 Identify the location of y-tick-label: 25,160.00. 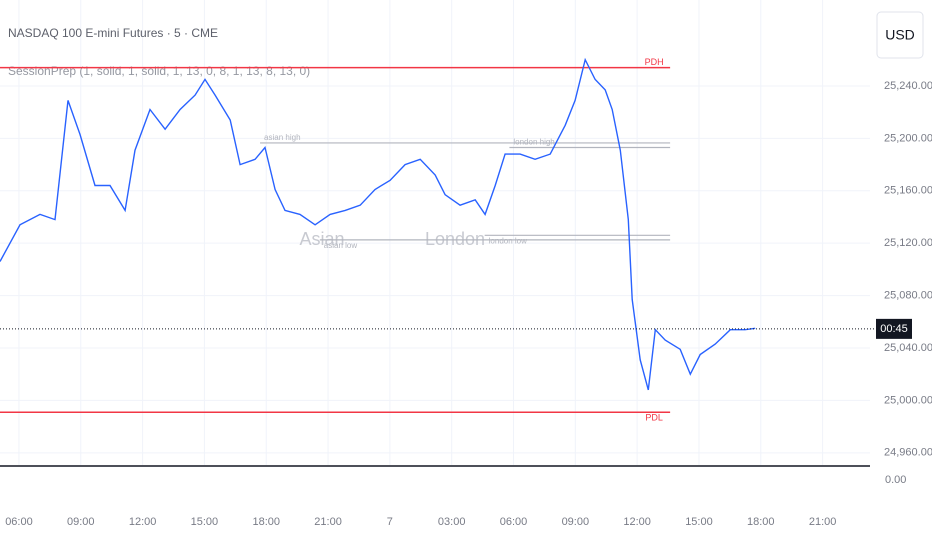
(908, 191).